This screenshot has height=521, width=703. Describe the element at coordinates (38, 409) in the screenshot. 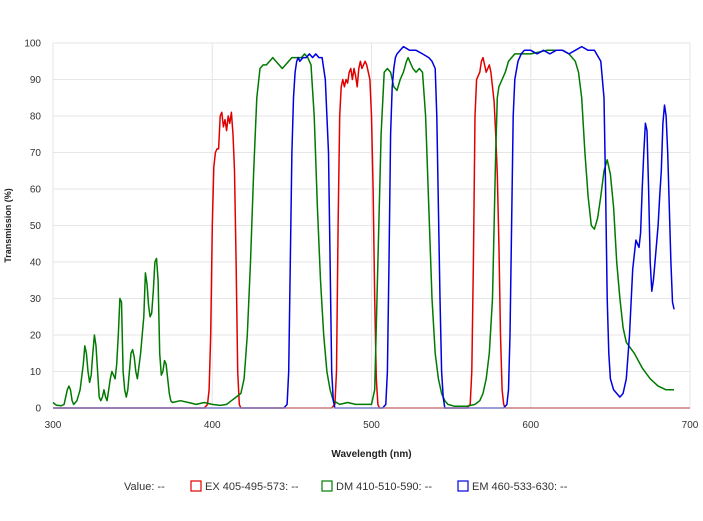

I see `y-tick-label: 0` at that location.